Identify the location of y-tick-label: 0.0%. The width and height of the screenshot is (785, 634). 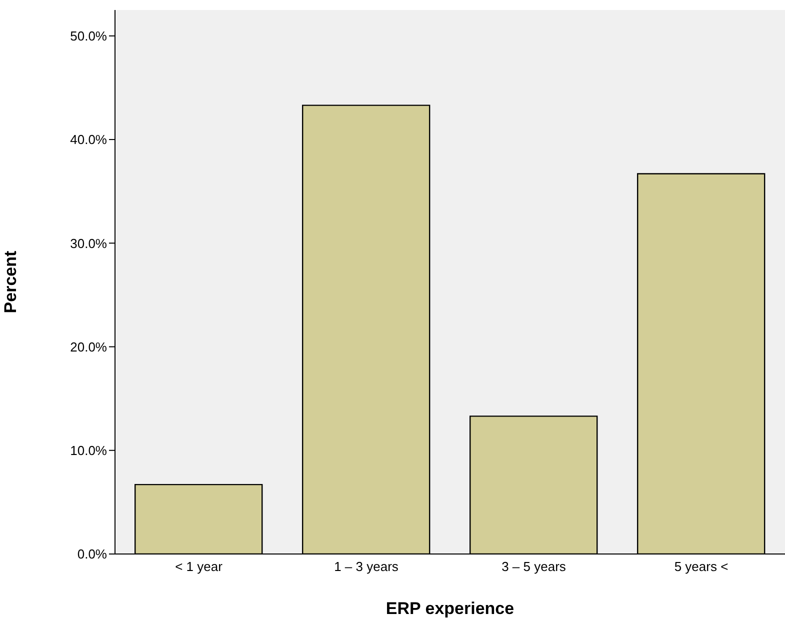
(92, 554).